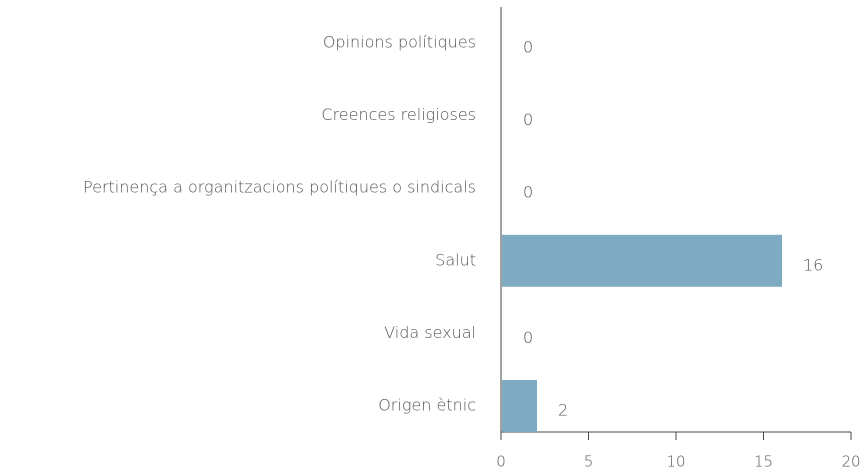 Image resolution: width=865 pixels, height=474 pixels. Describe the element at coordinates (850, 462) in the screenshot. I see `x-tick-label: 20` at that location.